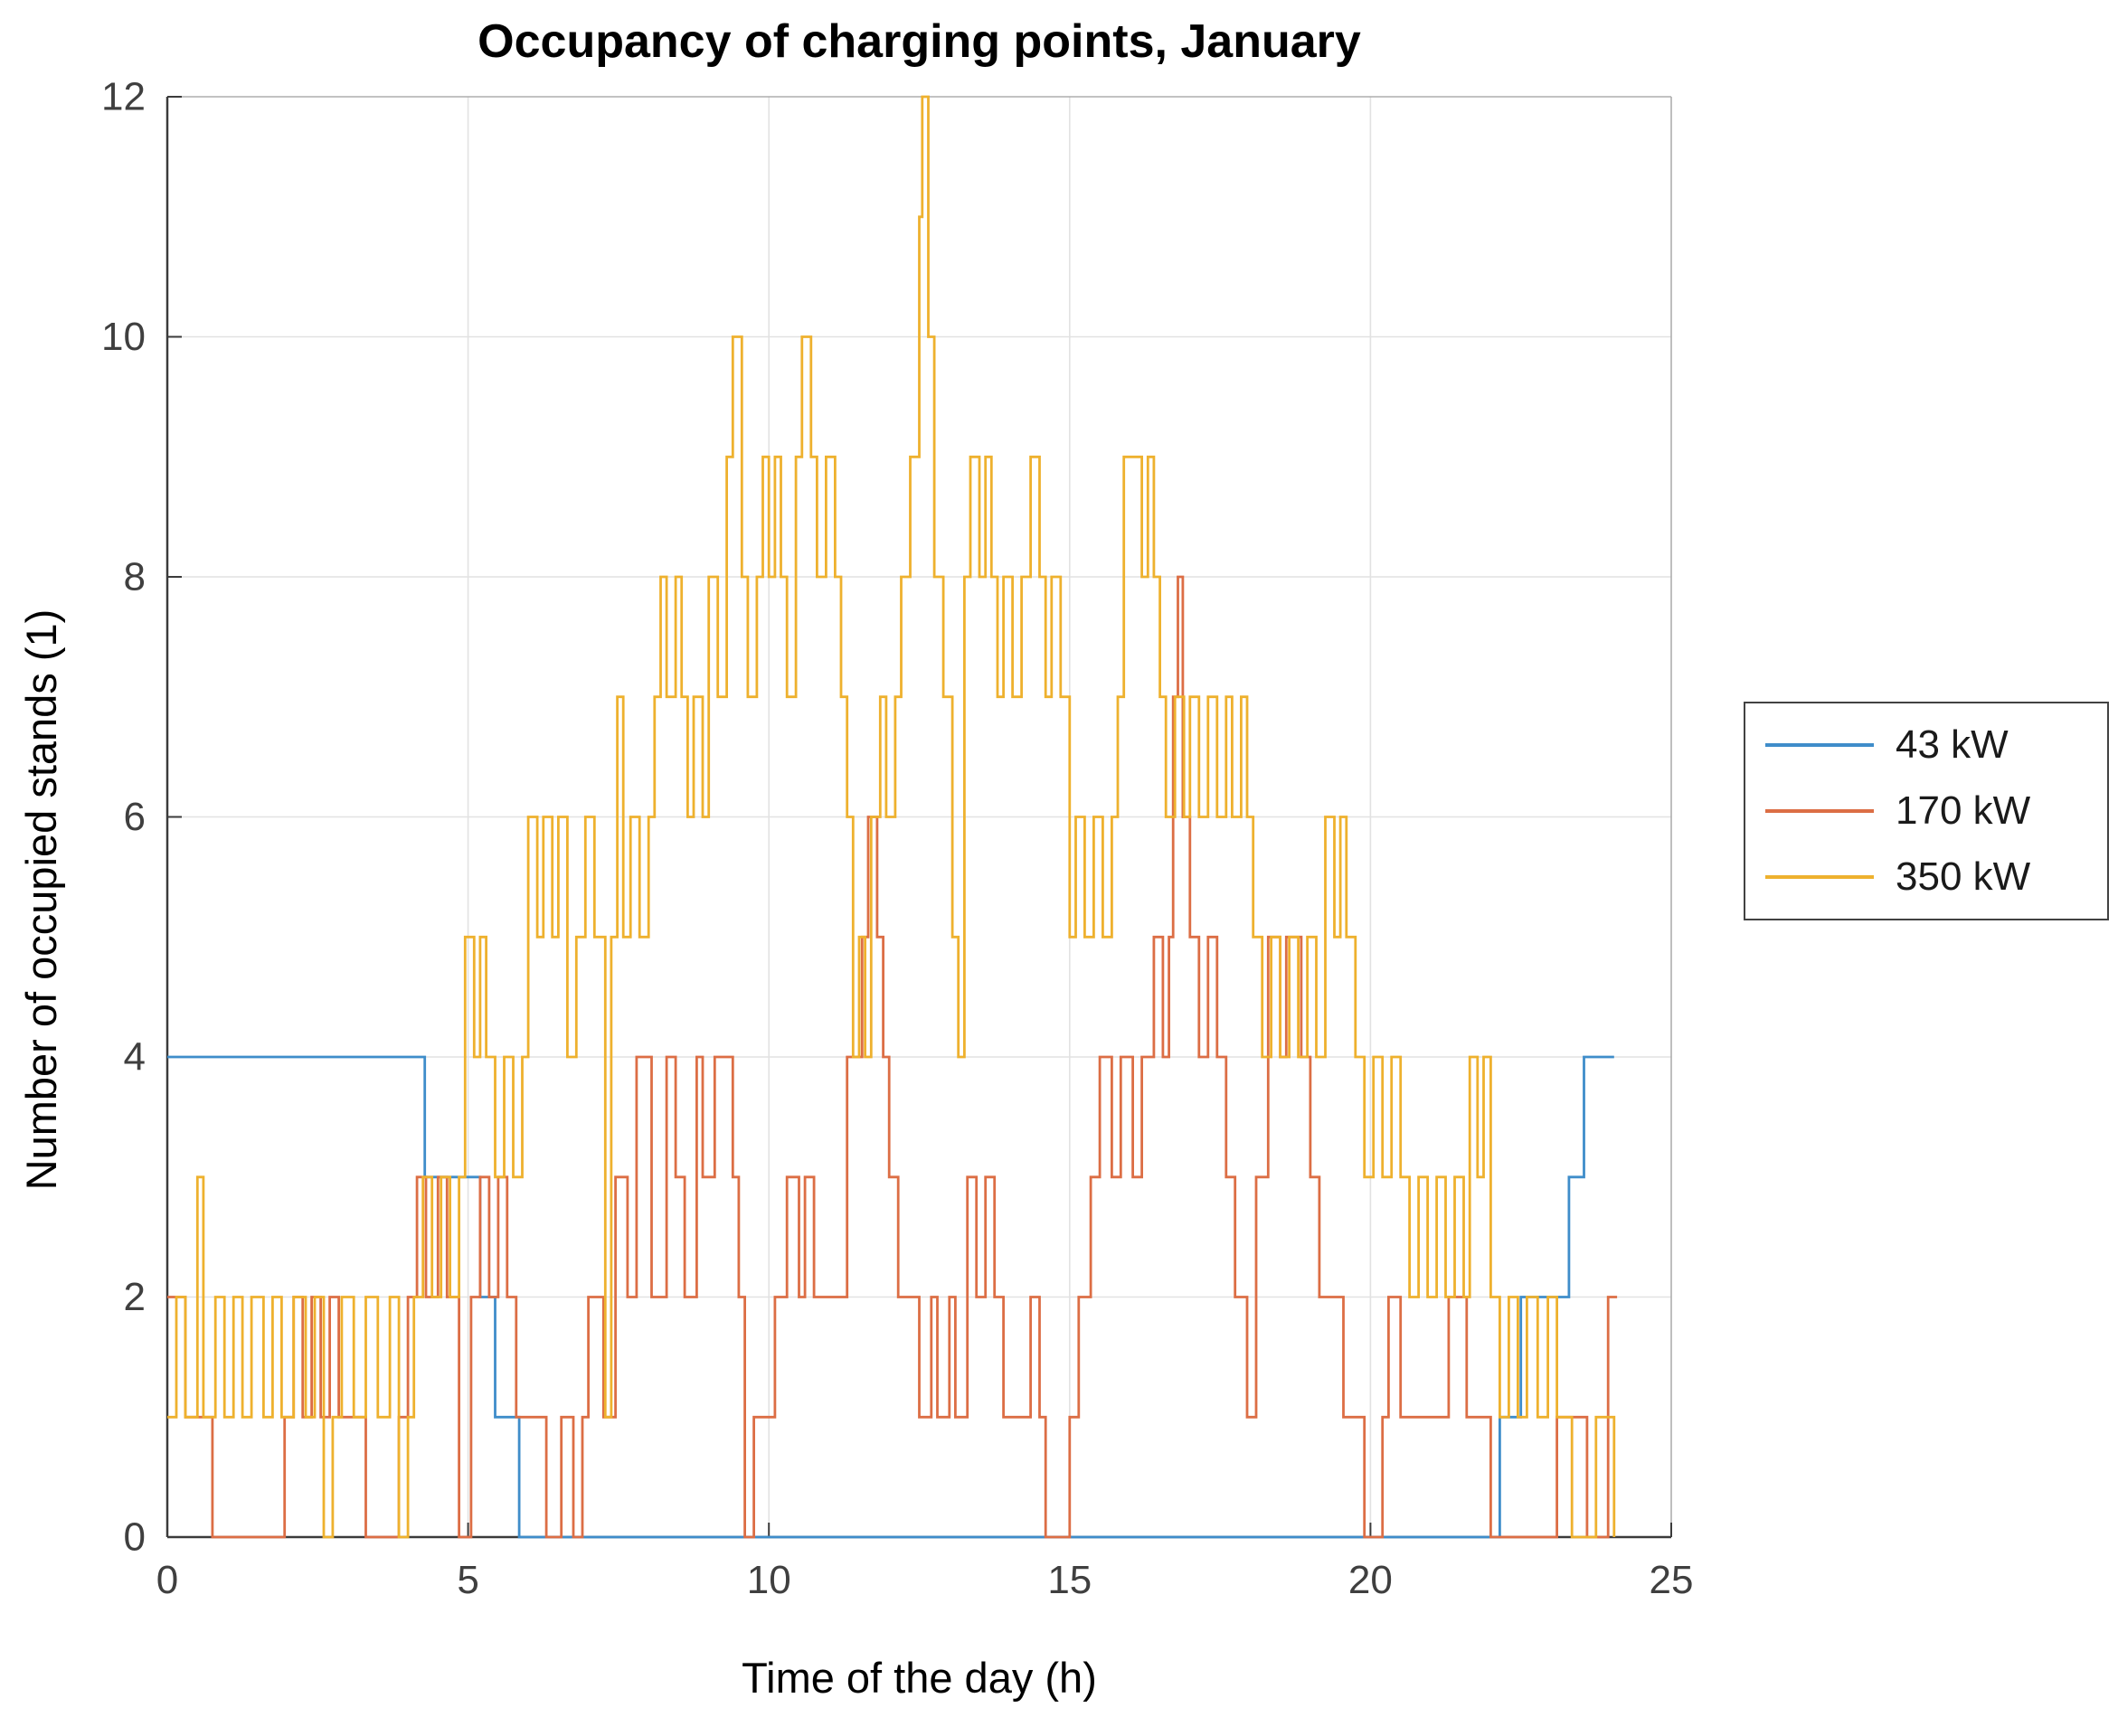  I want to click on legend-label: 170 kW, so click(1963, 811).